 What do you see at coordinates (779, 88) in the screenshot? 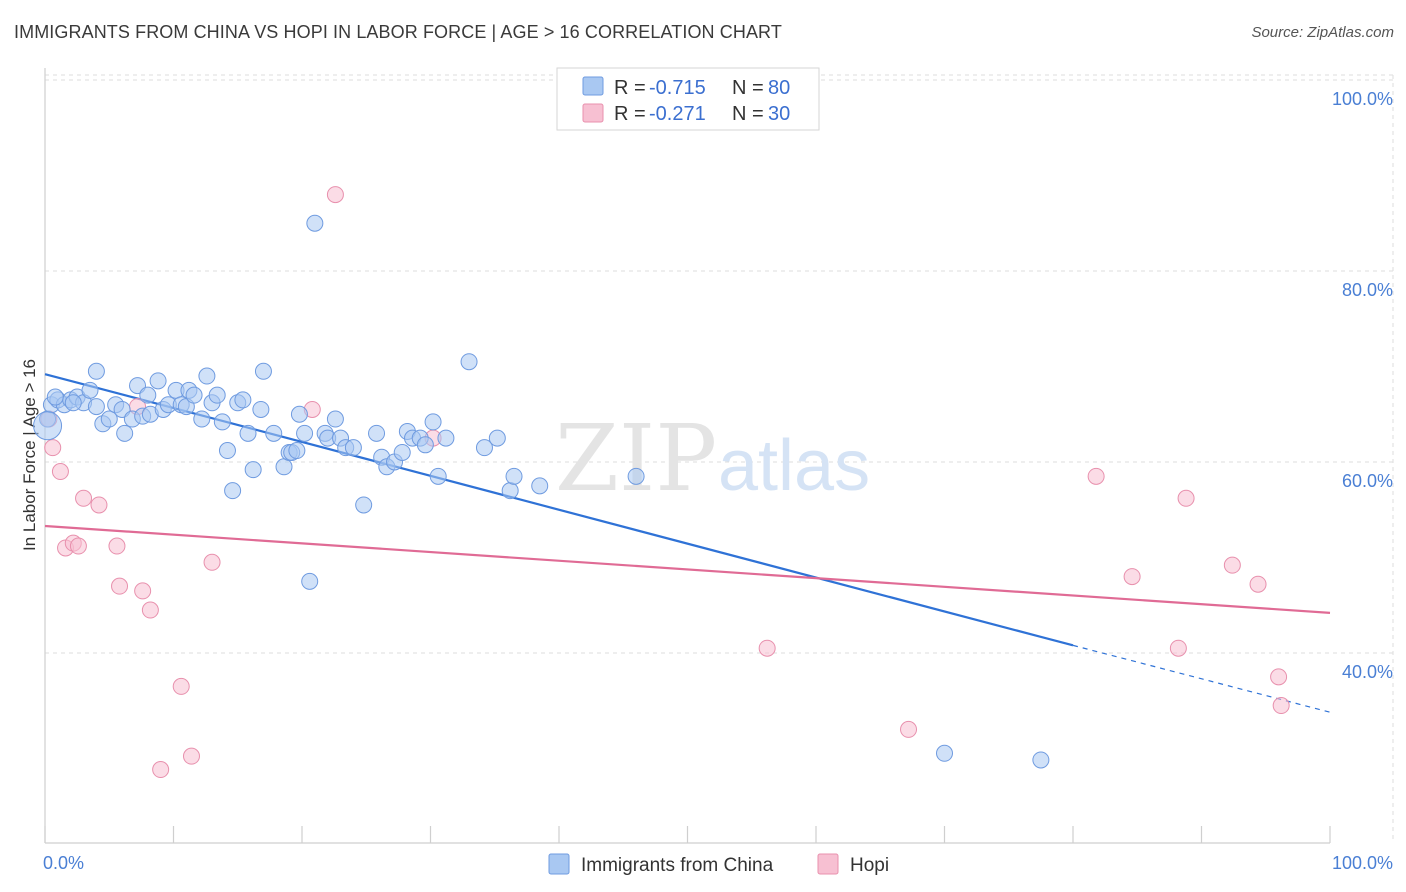
I see `legend-n-value-china: 80` at bounding box center [779, 88].